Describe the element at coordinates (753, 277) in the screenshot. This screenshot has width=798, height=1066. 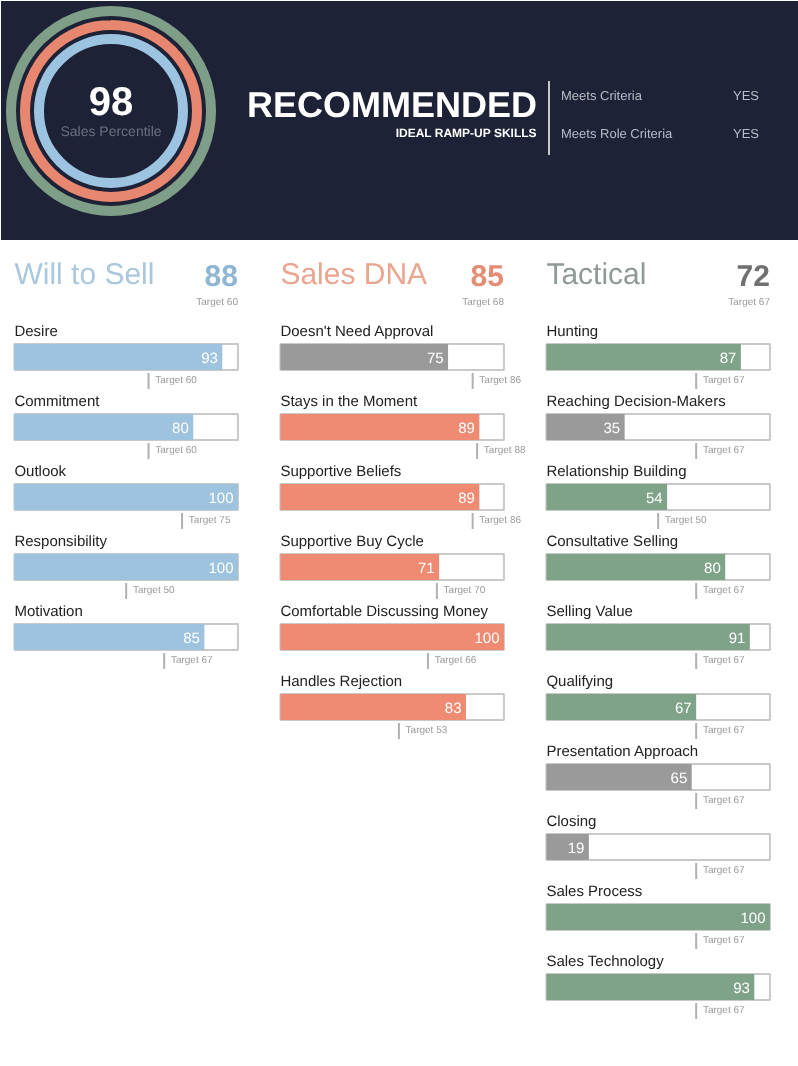
I see `text: 72` at that location.